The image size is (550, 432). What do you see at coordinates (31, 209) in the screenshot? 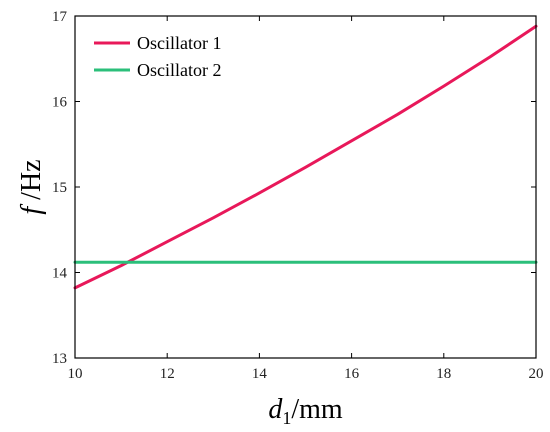
I see `y-axis-label-variable: f` at bounding box center [31, 209].